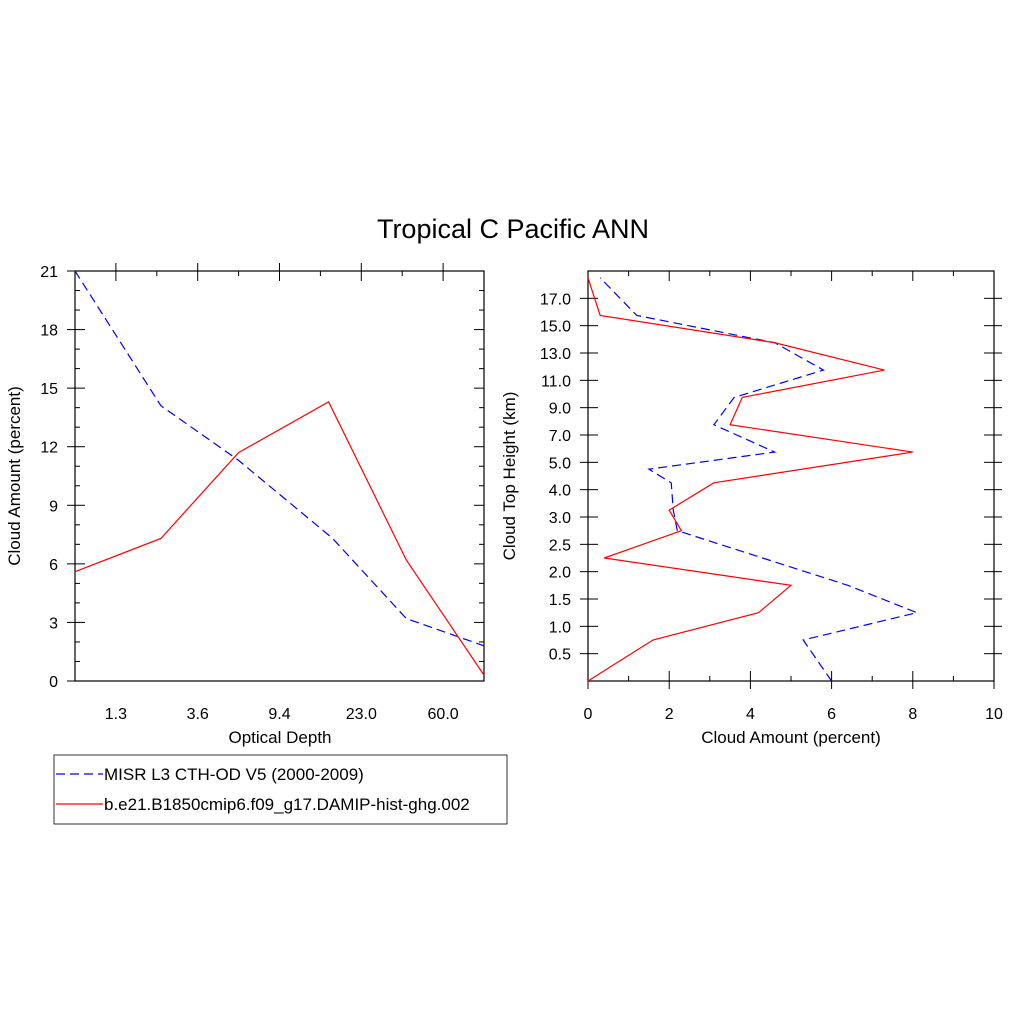  I want to click on right-x-axis-label: Cloud Amount (percent), so click(791, 737).